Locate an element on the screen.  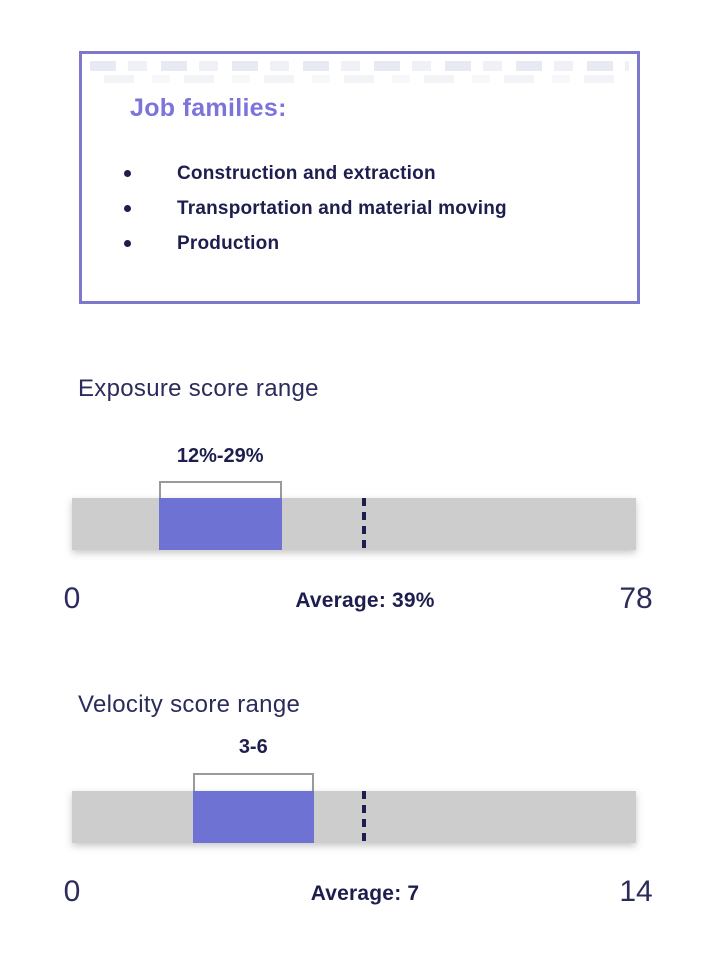
list-item: Production is located at coordinates (315, 243).